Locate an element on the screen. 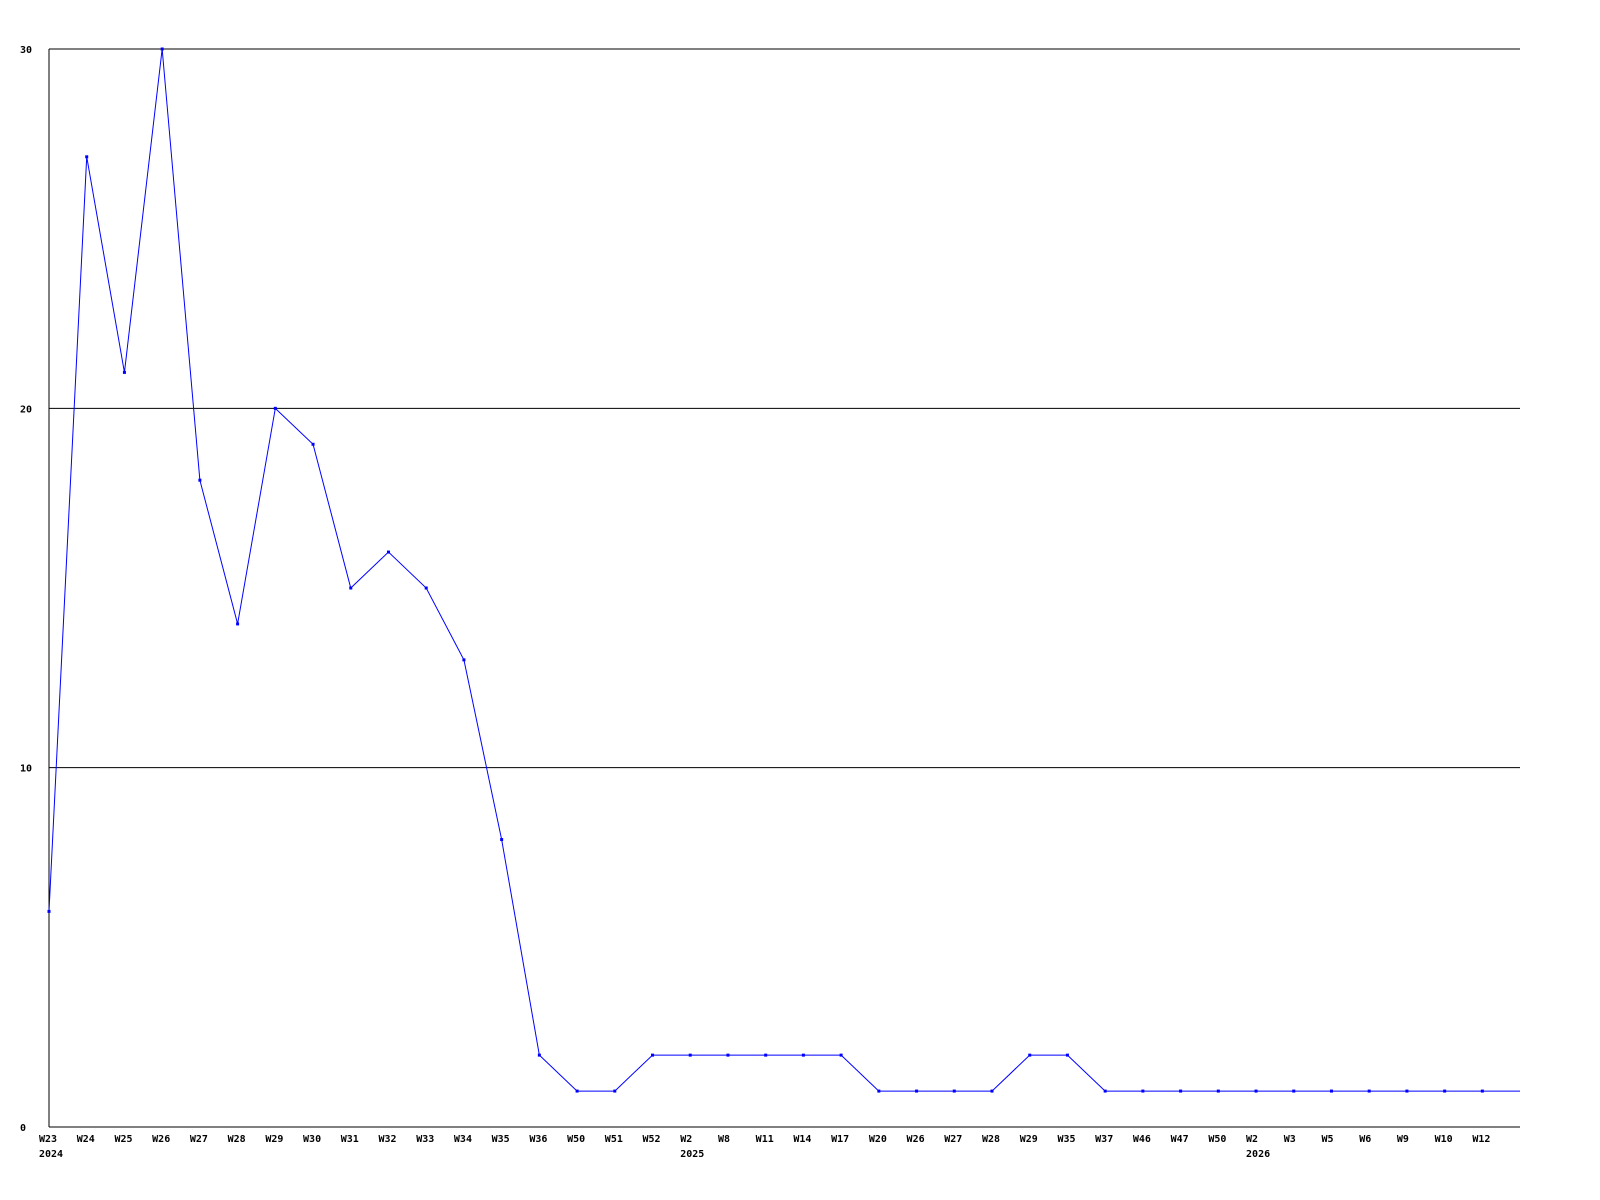  x-tick-label: W20 is located at coordinates (878, 1139).